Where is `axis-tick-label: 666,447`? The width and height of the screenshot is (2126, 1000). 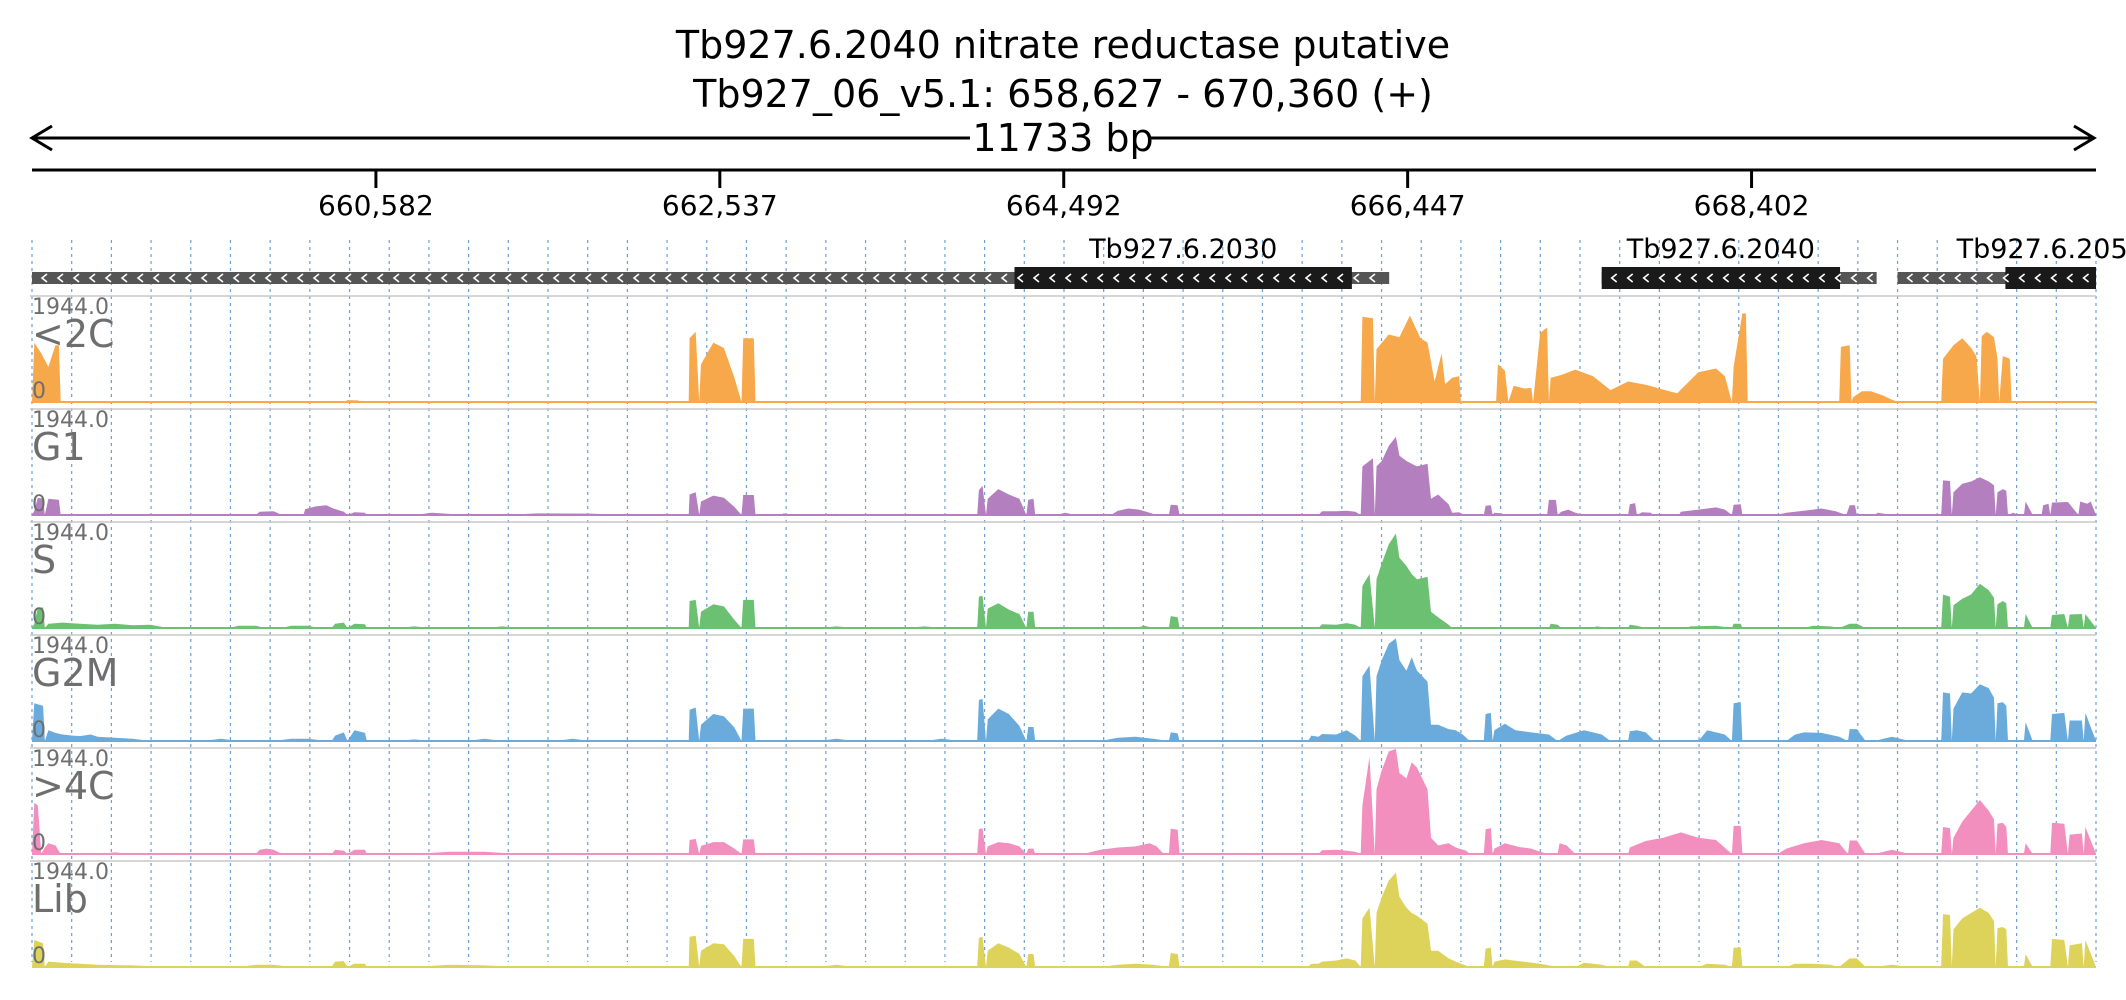
axis-tick-label: 666,447 is located at coordinates (1408, 205).